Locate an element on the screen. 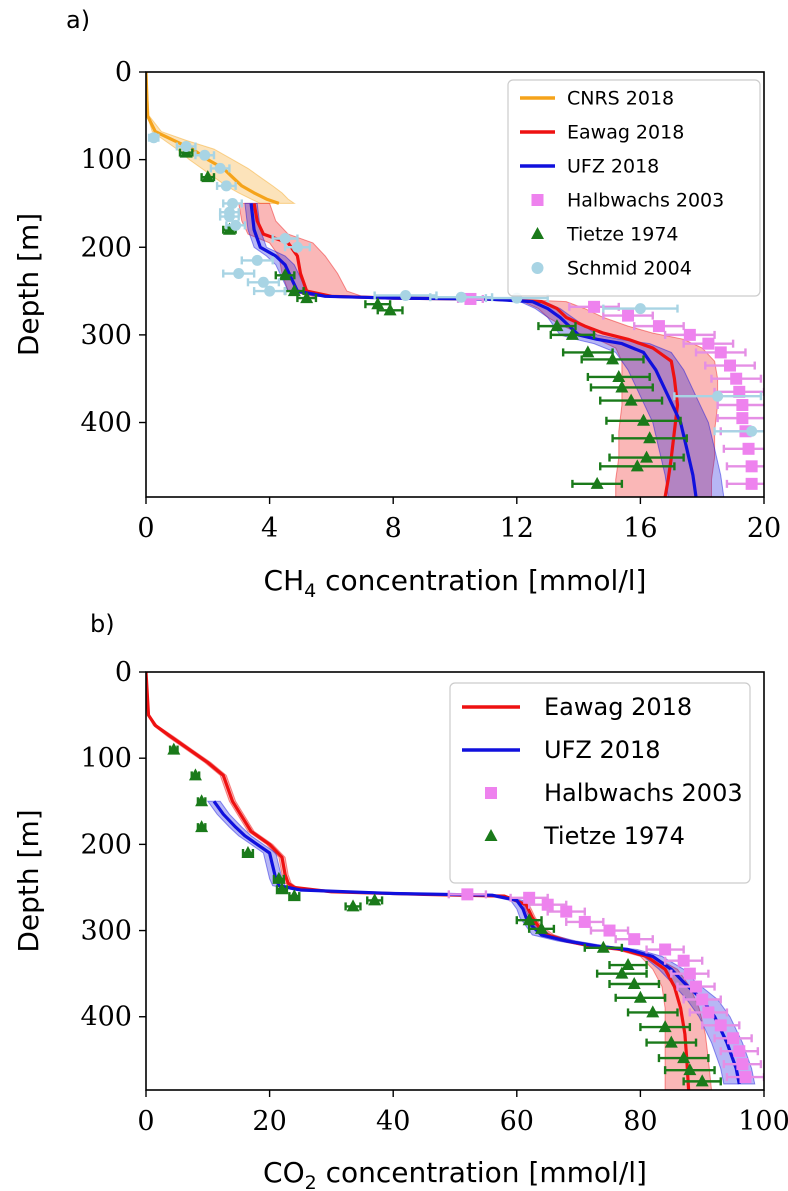 The height and width of the screenshot is (1191, 788). series-points-halbwachs-2003 is located at coordinates (605, 986).